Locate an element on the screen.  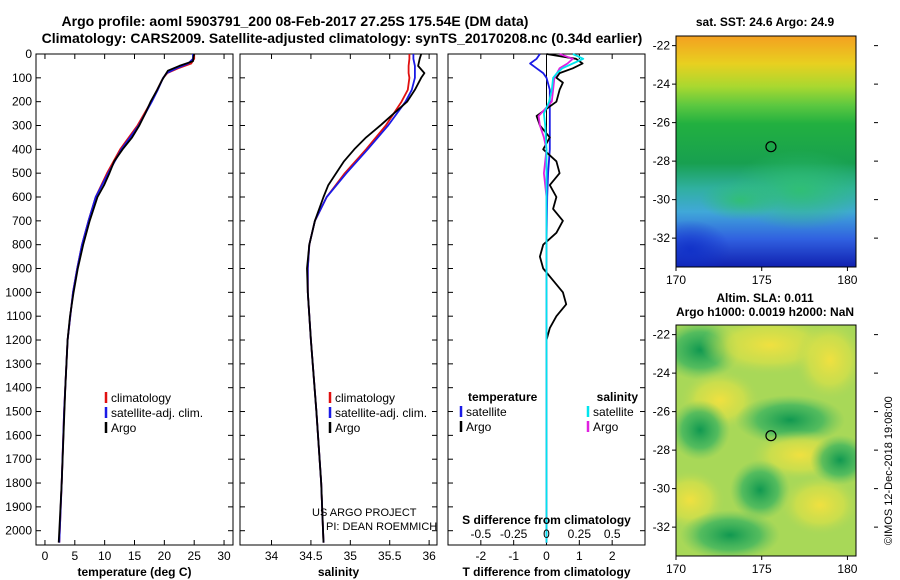
y-tick-label: 800 is located at coordinates (22, 245).